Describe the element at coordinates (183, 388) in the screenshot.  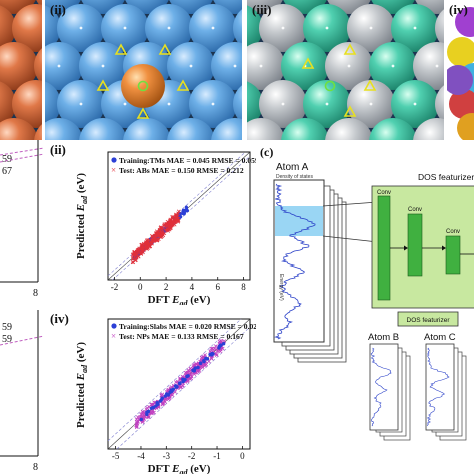
I see `error-band-lower` at that location.